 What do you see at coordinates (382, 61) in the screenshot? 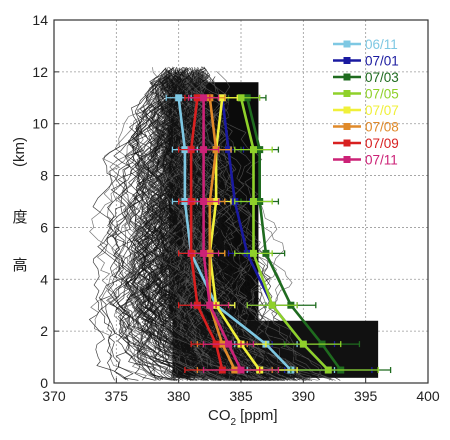
I see `legend-label: 07/01` at bounding box center [382, 61].